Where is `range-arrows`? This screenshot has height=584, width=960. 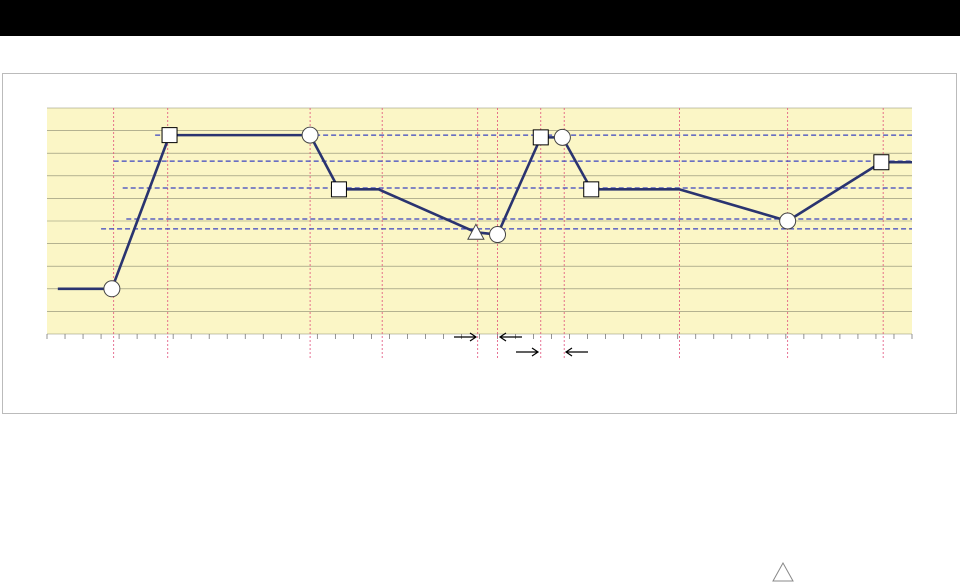
range-arrows is located at coordinates (521, 344).